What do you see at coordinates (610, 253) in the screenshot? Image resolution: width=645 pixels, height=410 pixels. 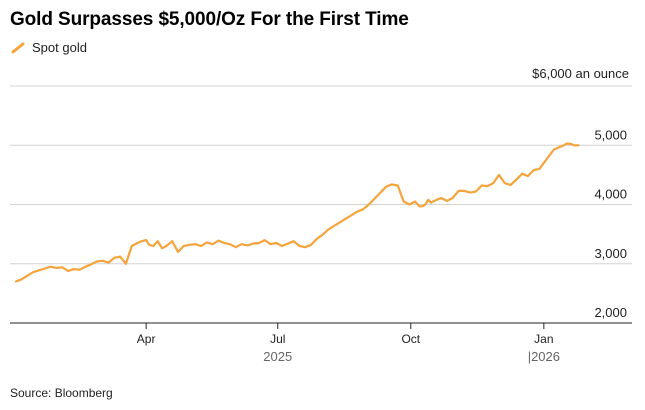 I see `y-tick-label: 3,000` at bounding box center [610, 253].